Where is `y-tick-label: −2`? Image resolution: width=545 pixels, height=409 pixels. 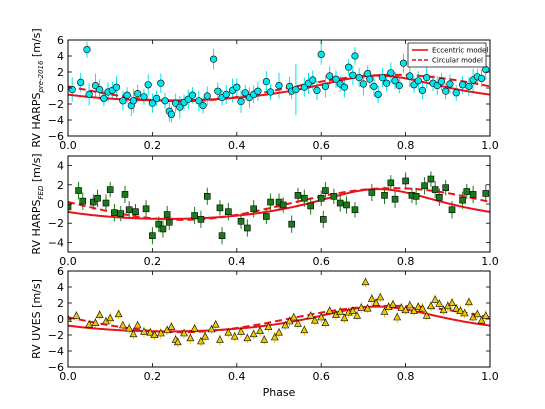
y-tick-label: −2 is located at coordinates (56, 223).